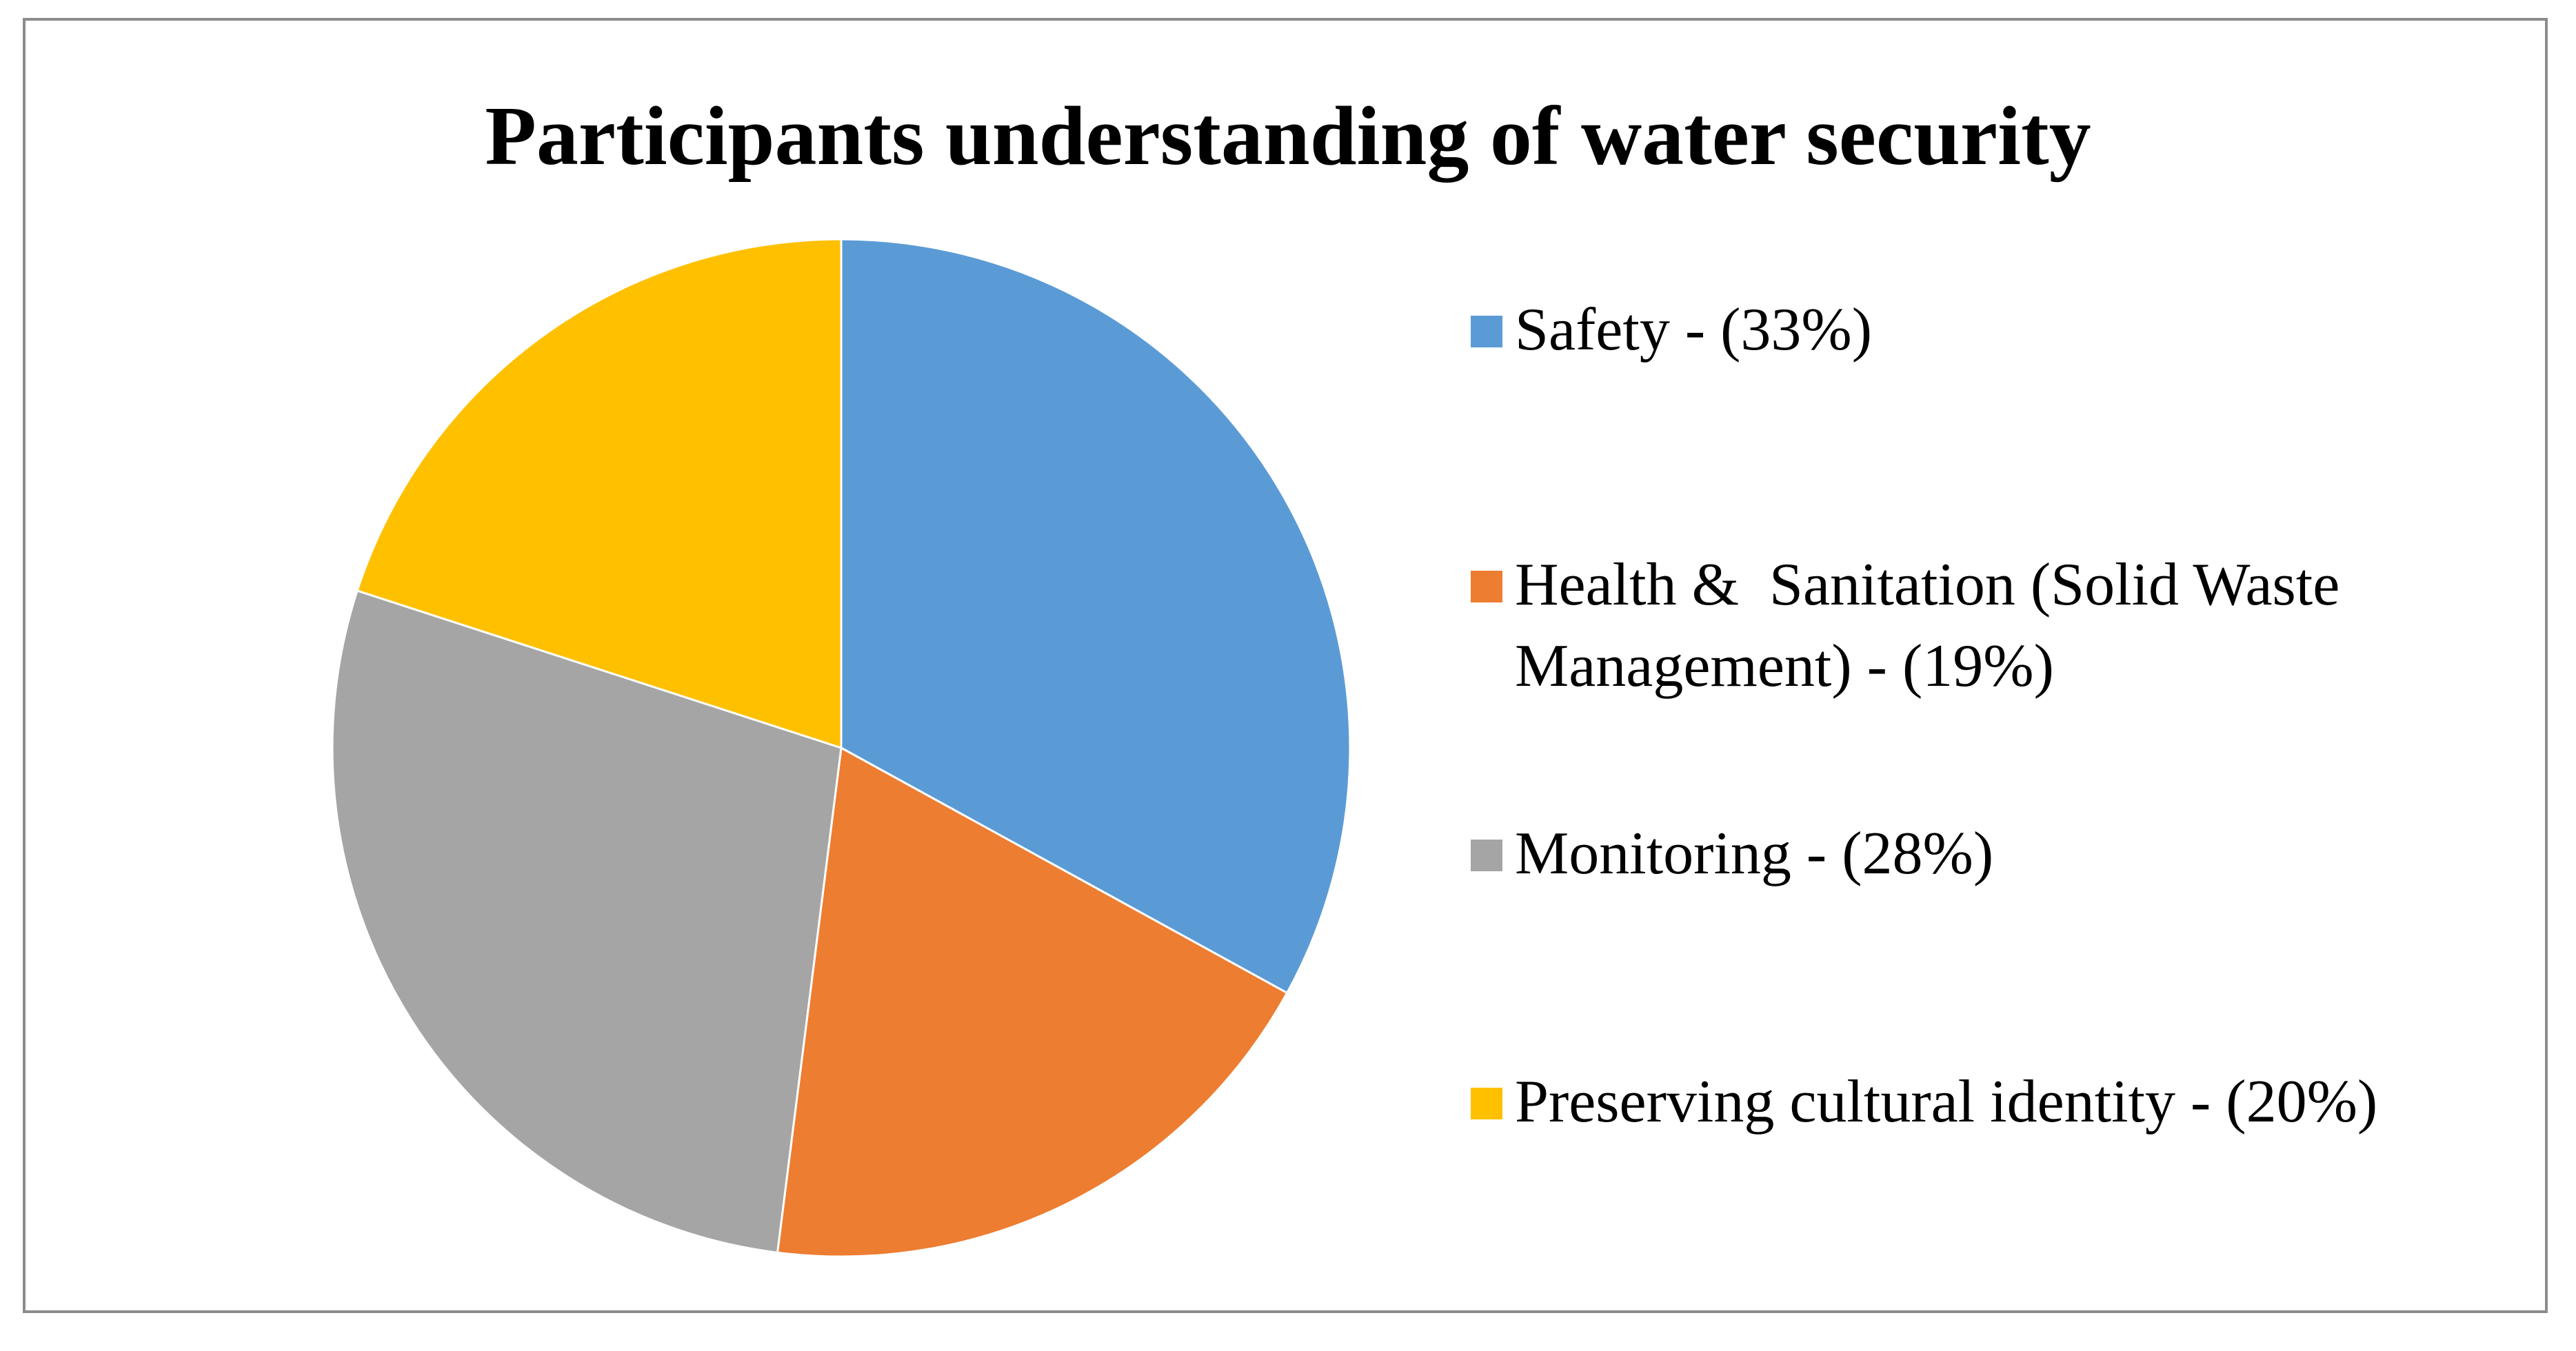  Describe the element at coordinates (1754, 853) in the screenshot. I see `legend-label: Monitoring - (28%)` at that location.